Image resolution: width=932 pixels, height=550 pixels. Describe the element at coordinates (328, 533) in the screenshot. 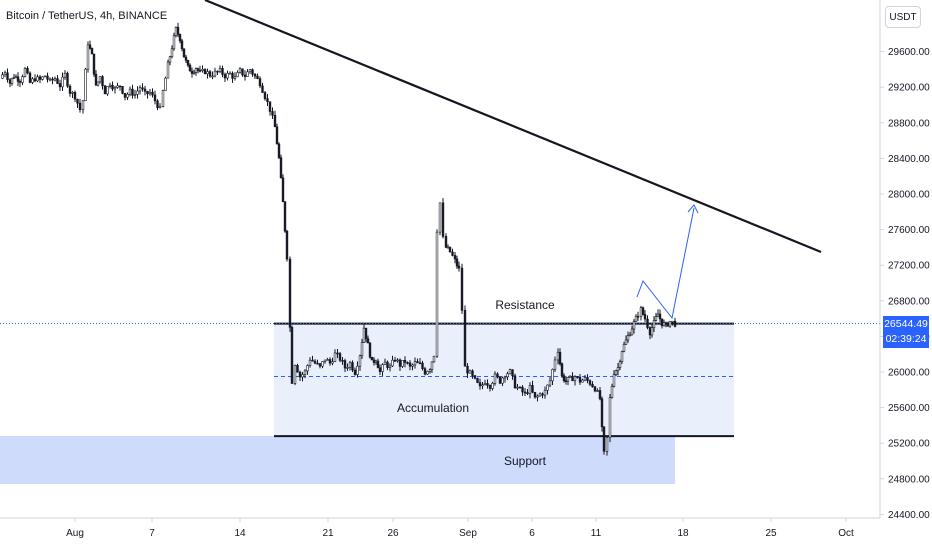

I see `time-tick-label: 21` at that location.